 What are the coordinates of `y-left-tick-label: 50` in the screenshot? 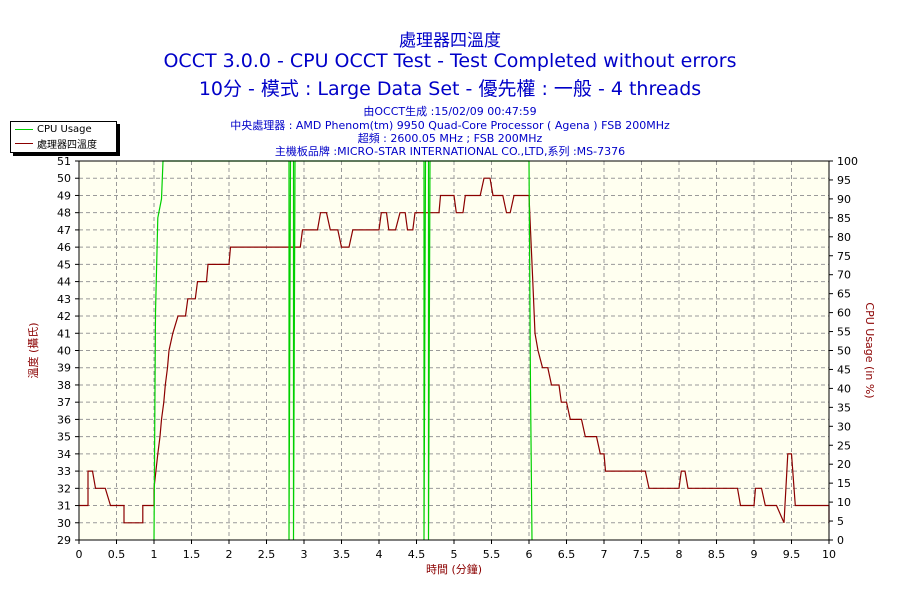 It's located at (64, 178).